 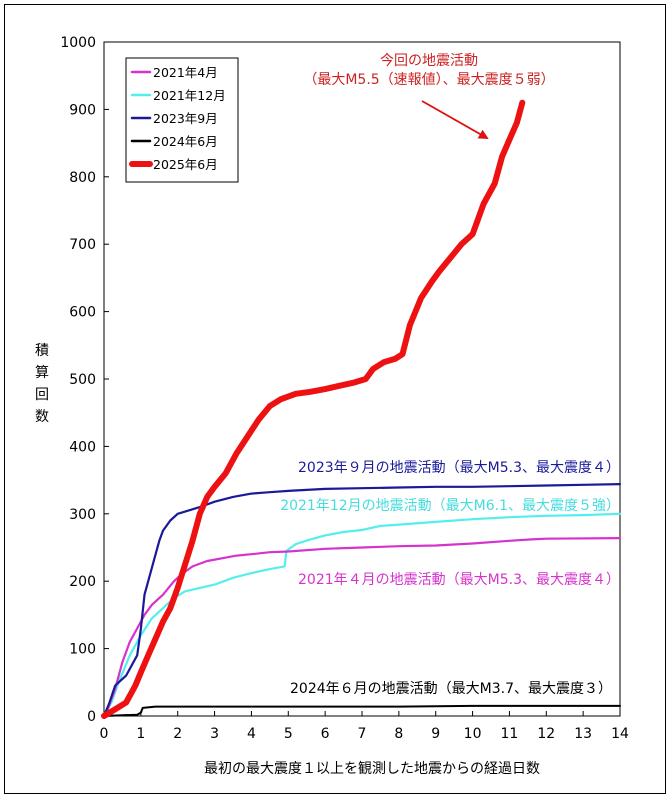 I want to click on annotation-2021年4月: 2021年４月の地震活動（最大M5.3、最大震度４）, so click(x=459, y=580).